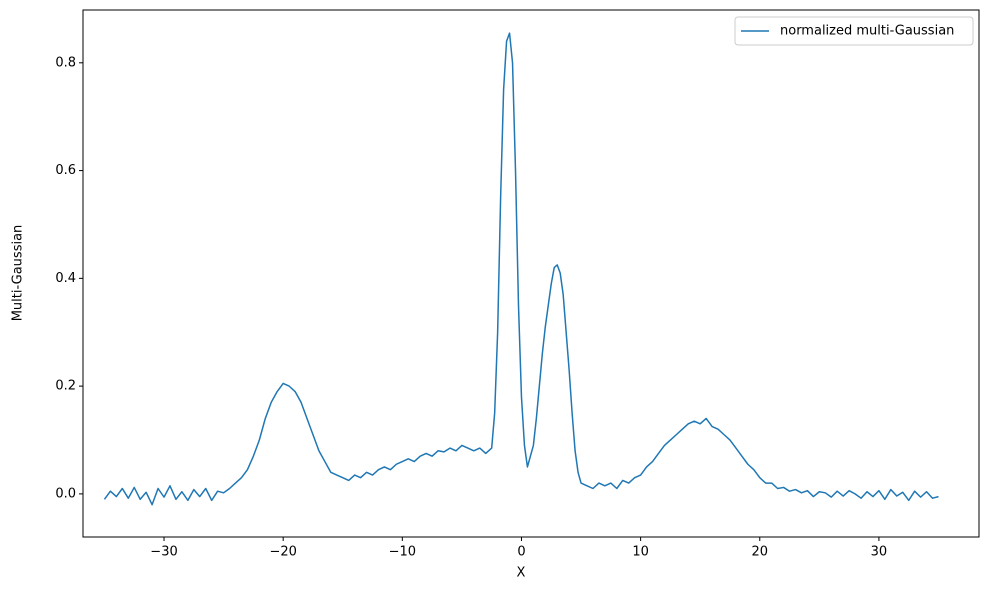  Describe the element at coordinates (640, 552) in the screenshot. I see `x-tick-label: 10` at that location.